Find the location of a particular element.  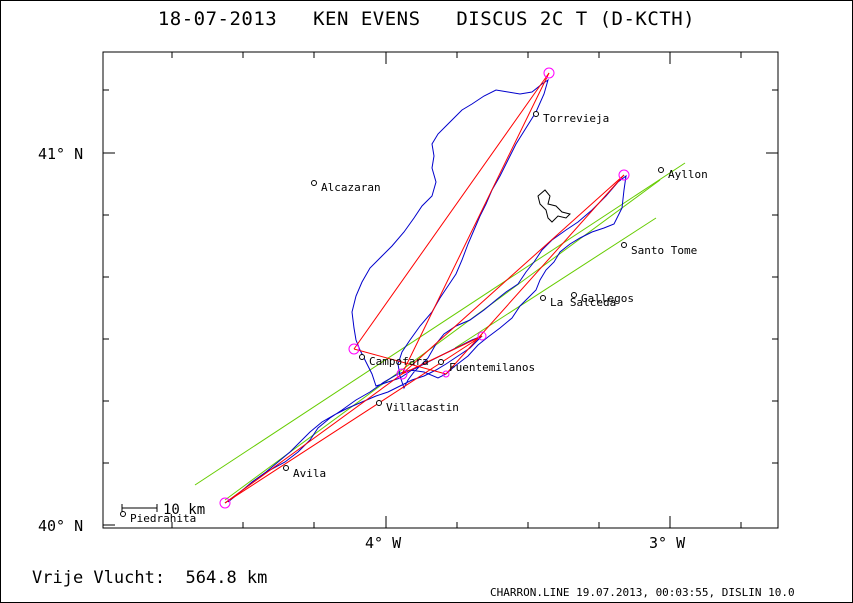

place-marker-campofara is located at coordinates (362, 357).